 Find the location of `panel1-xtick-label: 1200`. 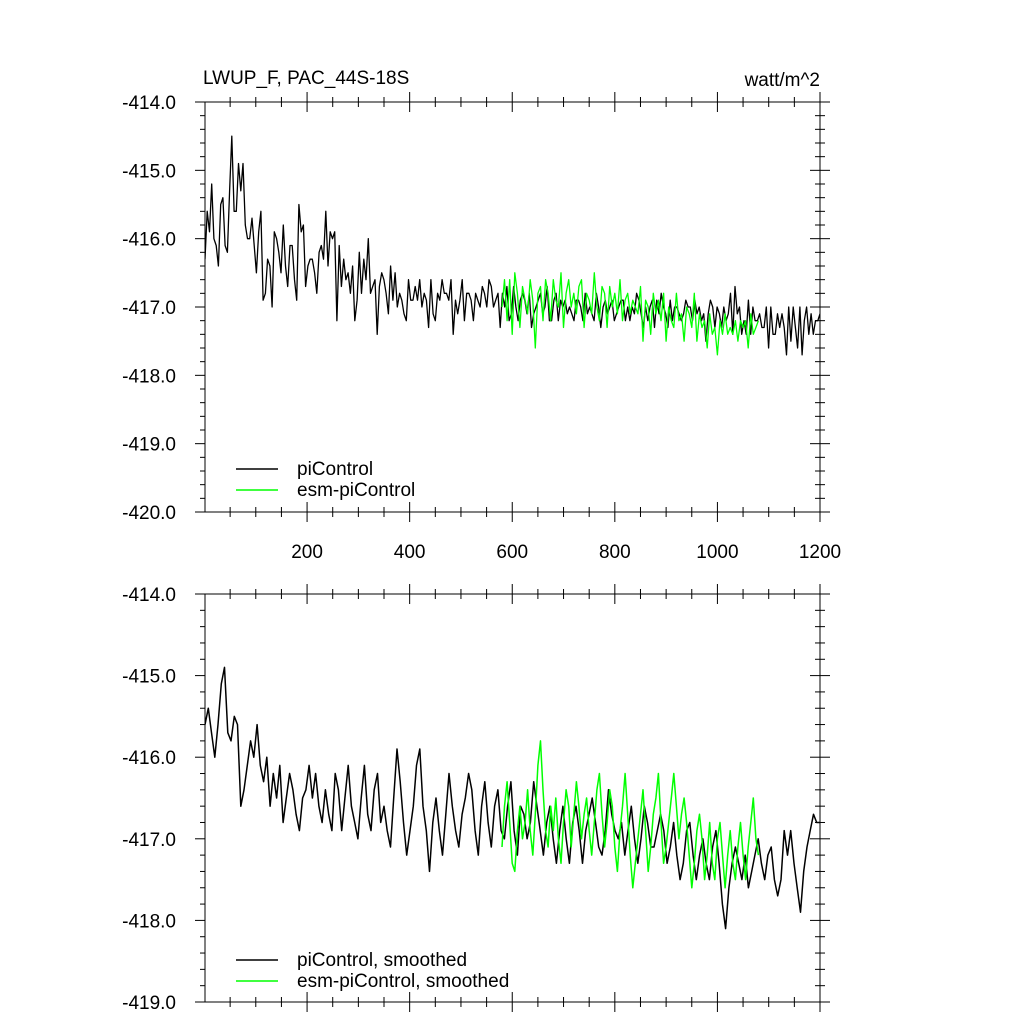

panel1-xtick-label: 1200 is located at coordinates (820, 552).